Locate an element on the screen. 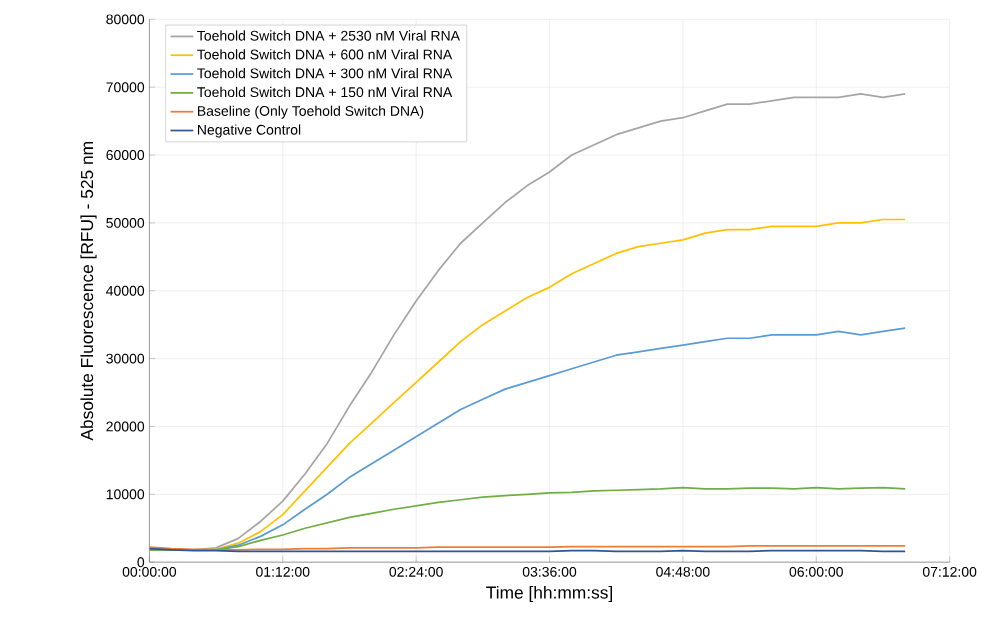 Image resolution: width=1007 pixels, height=630 pixels. x-tick-label: 04:48:00 is located at coordinates (683, 571).